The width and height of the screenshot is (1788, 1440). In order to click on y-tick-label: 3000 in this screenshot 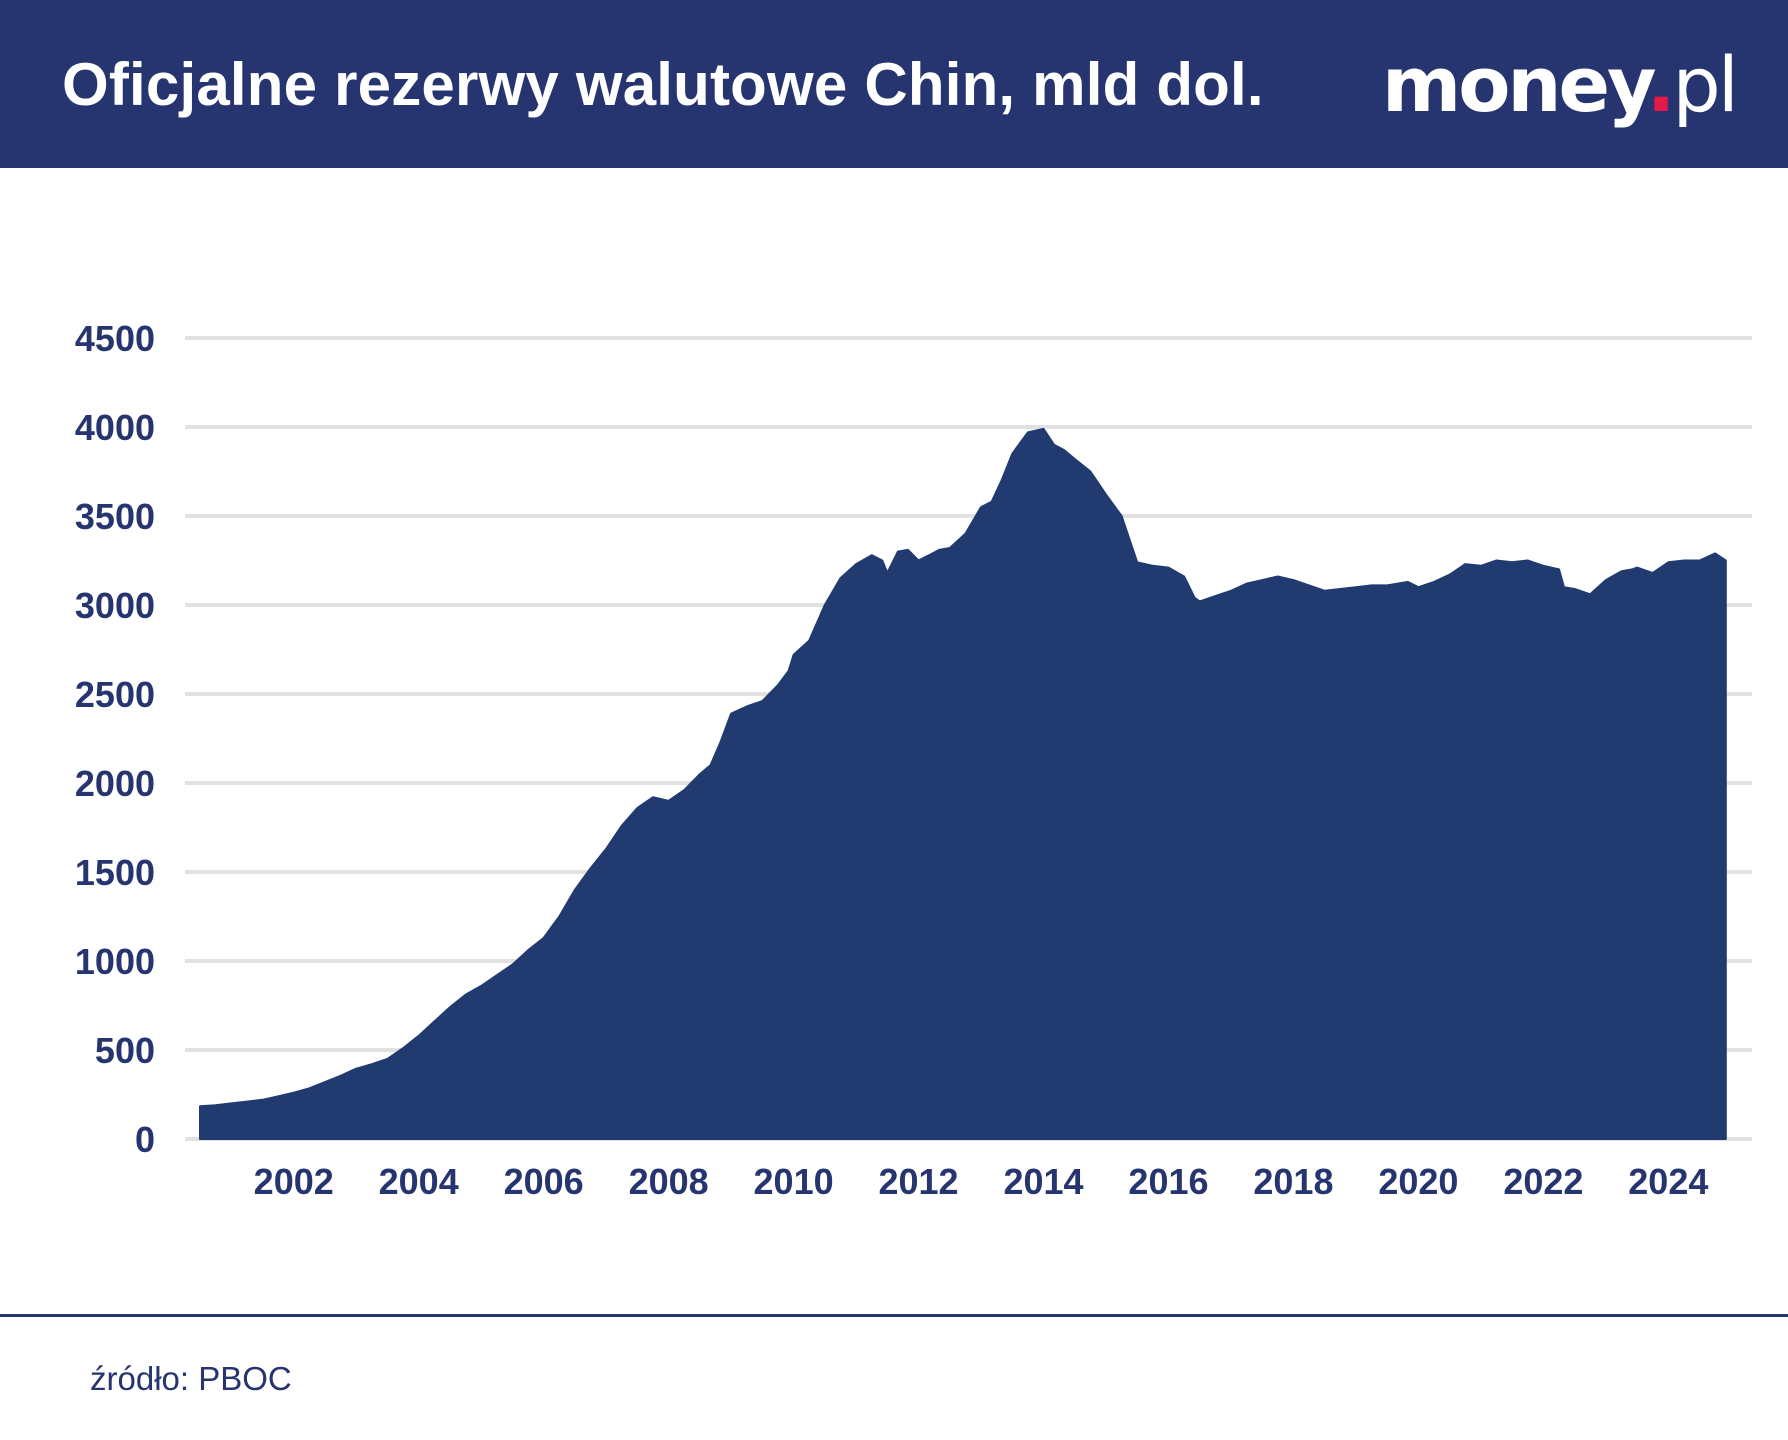, I will do `click(115, 605)`.